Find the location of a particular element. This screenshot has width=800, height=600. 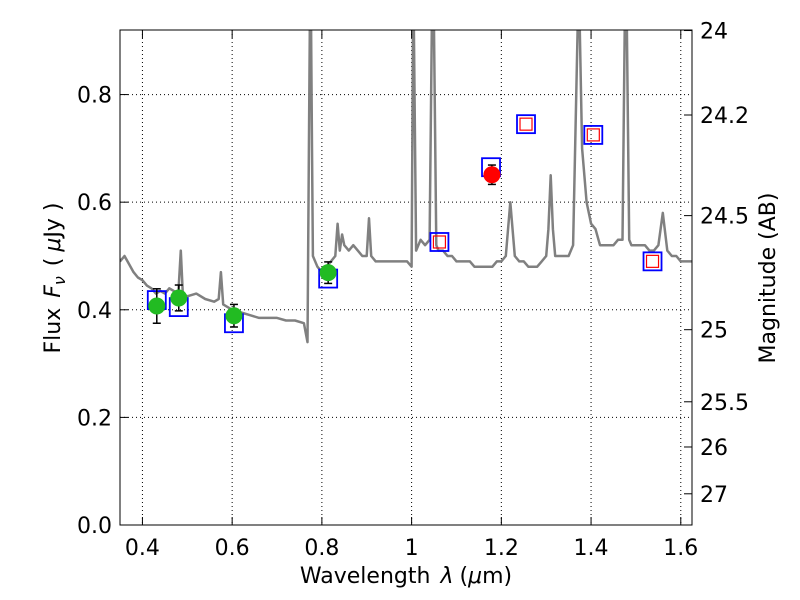

y-tick-label: 0.0 is located at coordinates (94, 526).